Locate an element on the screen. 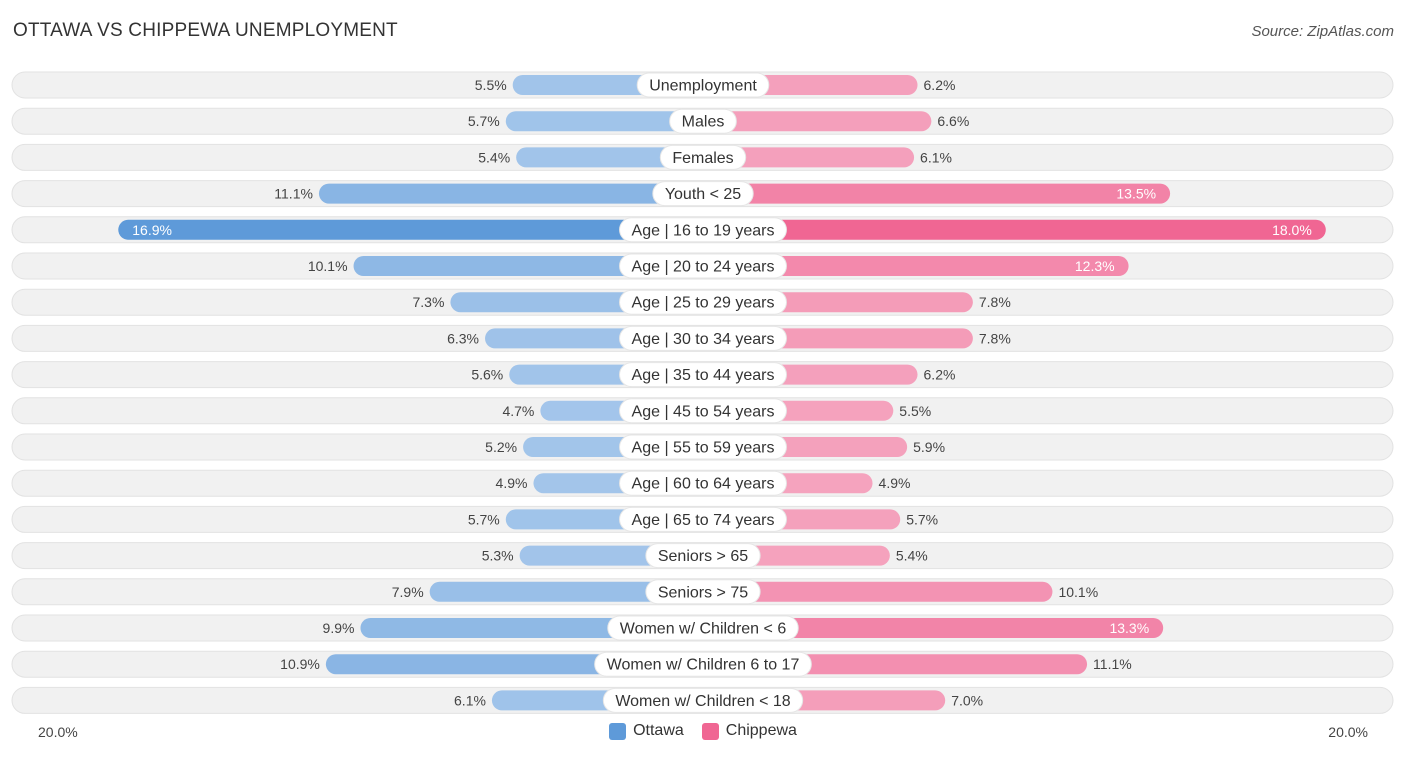 The image size is (1406, 757). category-label: Age | 16 to 19 years is located at coordinates (703, 230).